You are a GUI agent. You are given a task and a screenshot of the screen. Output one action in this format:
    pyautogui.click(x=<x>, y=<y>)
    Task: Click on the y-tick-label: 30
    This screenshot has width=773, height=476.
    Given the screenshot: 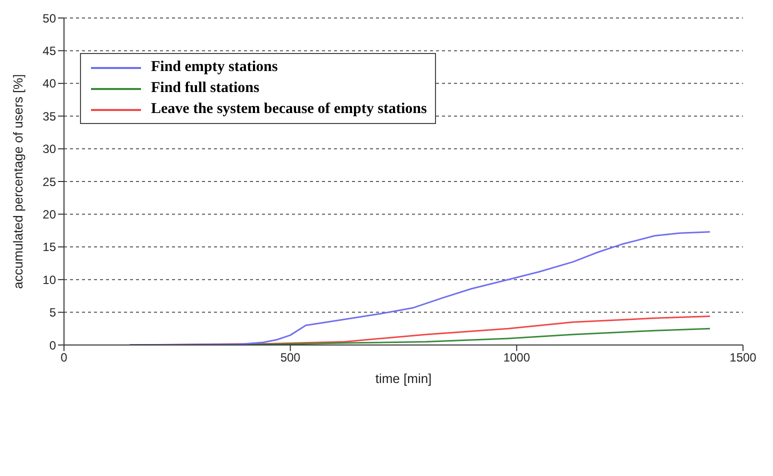 What is the action you would take?
    pyautogui.click(x=49, y=149)
    